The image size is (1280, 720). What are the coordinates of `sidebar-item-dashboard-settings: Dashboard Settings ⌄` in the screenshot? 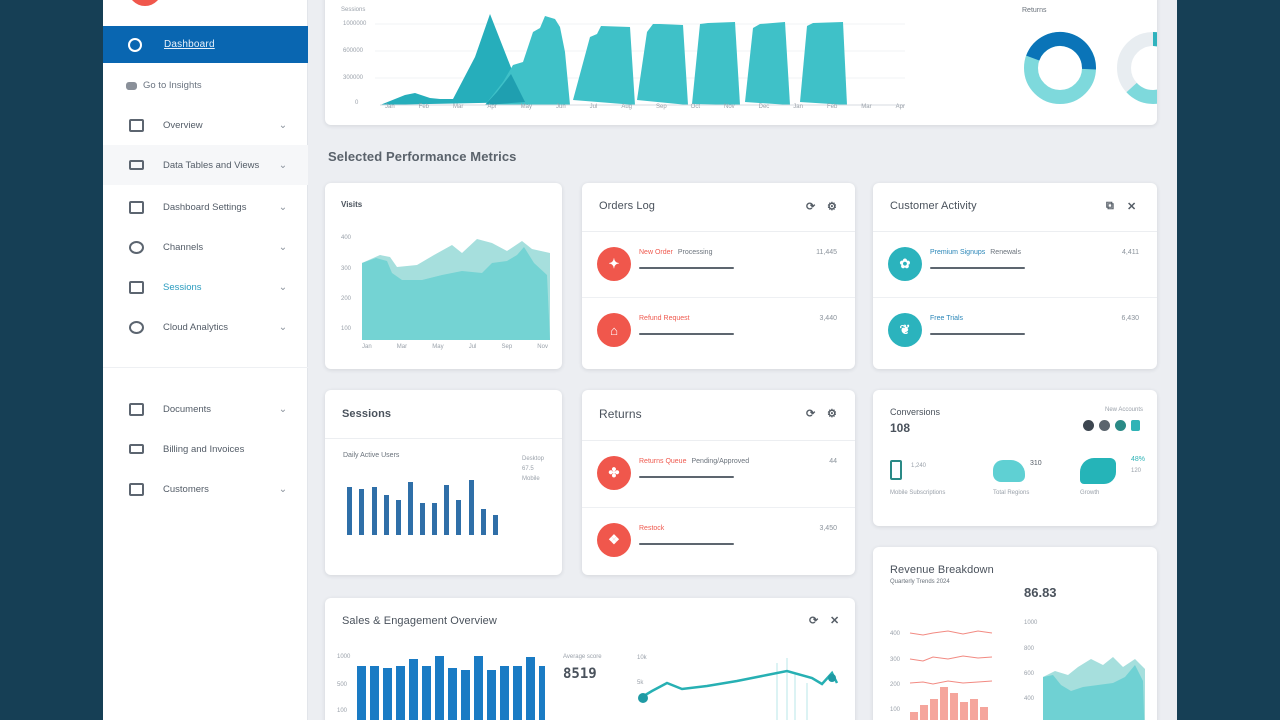 It's located at (205, 207).